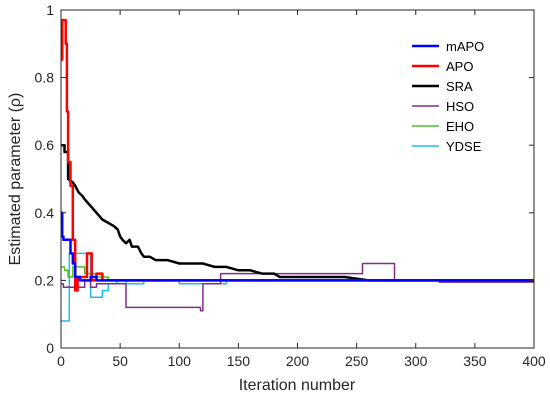 The height and width of the screenshot is (400, 550). I want to click on x-tick-label: 350, so click(475, 361).